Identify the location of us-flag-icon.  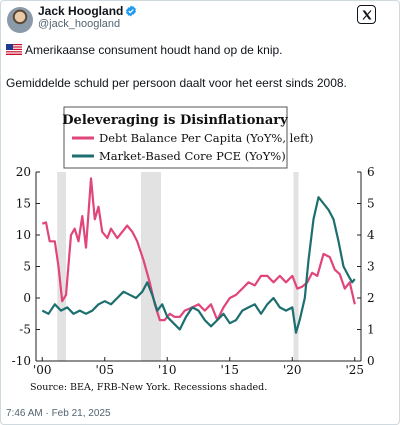
(14, 51).